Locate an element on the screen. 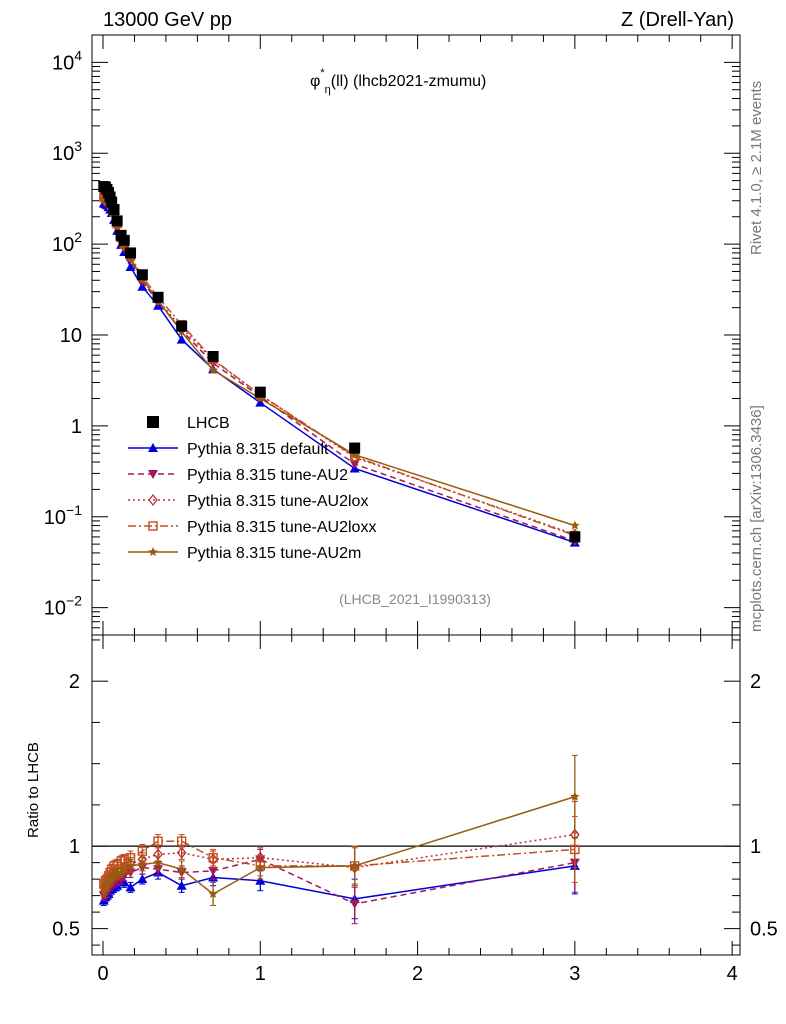 The width and height of the screenshot is (786, 1024). legend-label-2: Pythia 8.315 tune-AU2lox is located at coordinates (277, 501).